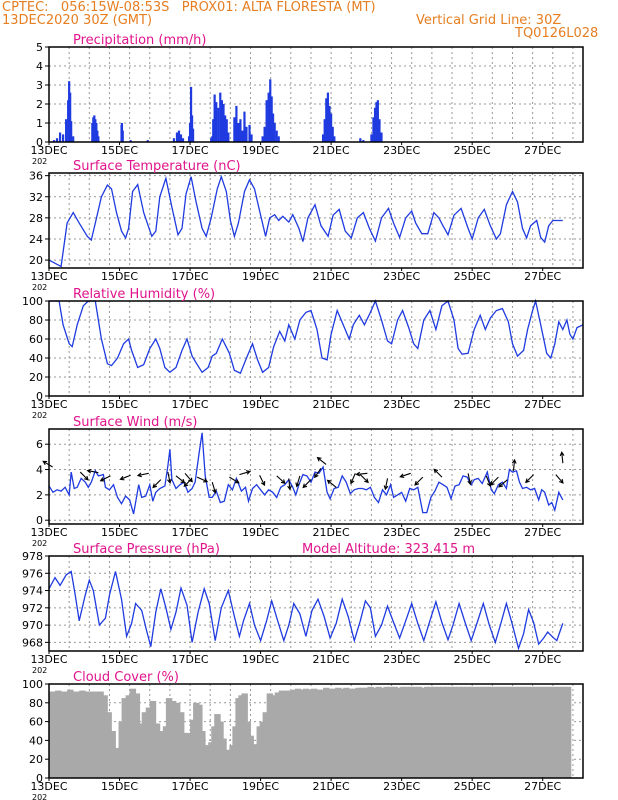  I want to click on panel-title: Surface Pressure (hPa), so click(146, 549).